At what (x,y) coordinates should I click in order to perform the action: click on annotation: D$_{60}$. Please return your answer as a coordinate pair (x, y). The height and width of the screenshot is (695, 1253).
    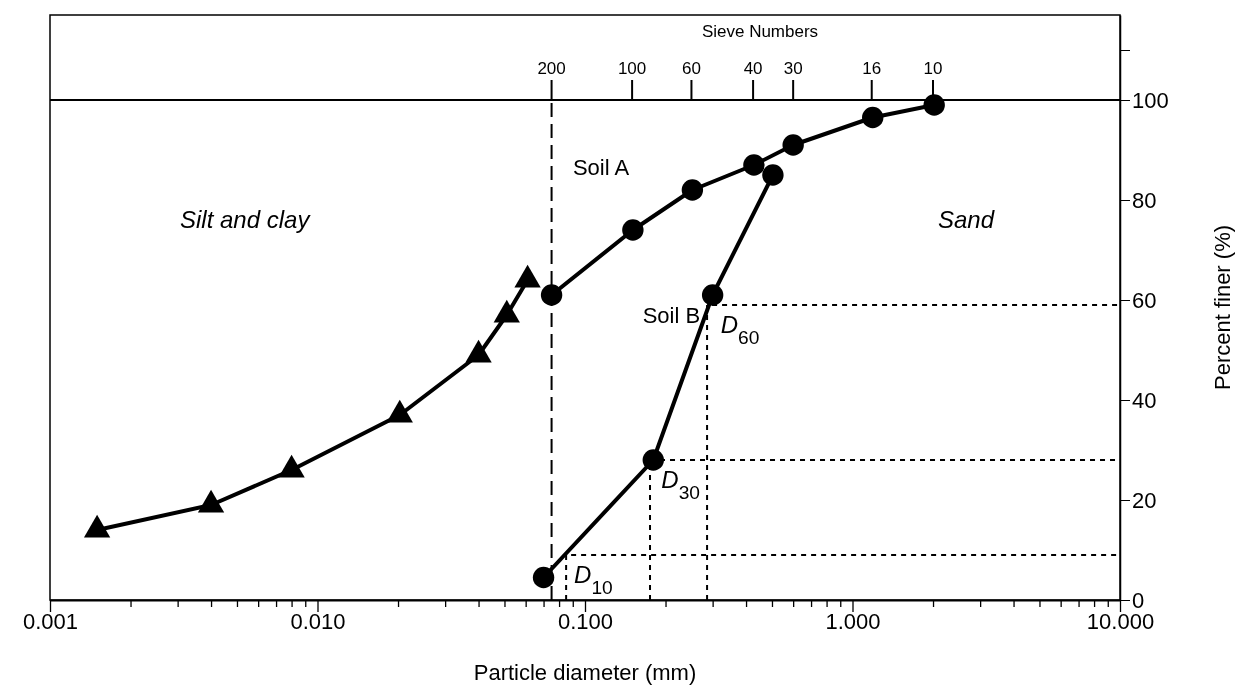
    Looking at the image, I should click on (740, 329).